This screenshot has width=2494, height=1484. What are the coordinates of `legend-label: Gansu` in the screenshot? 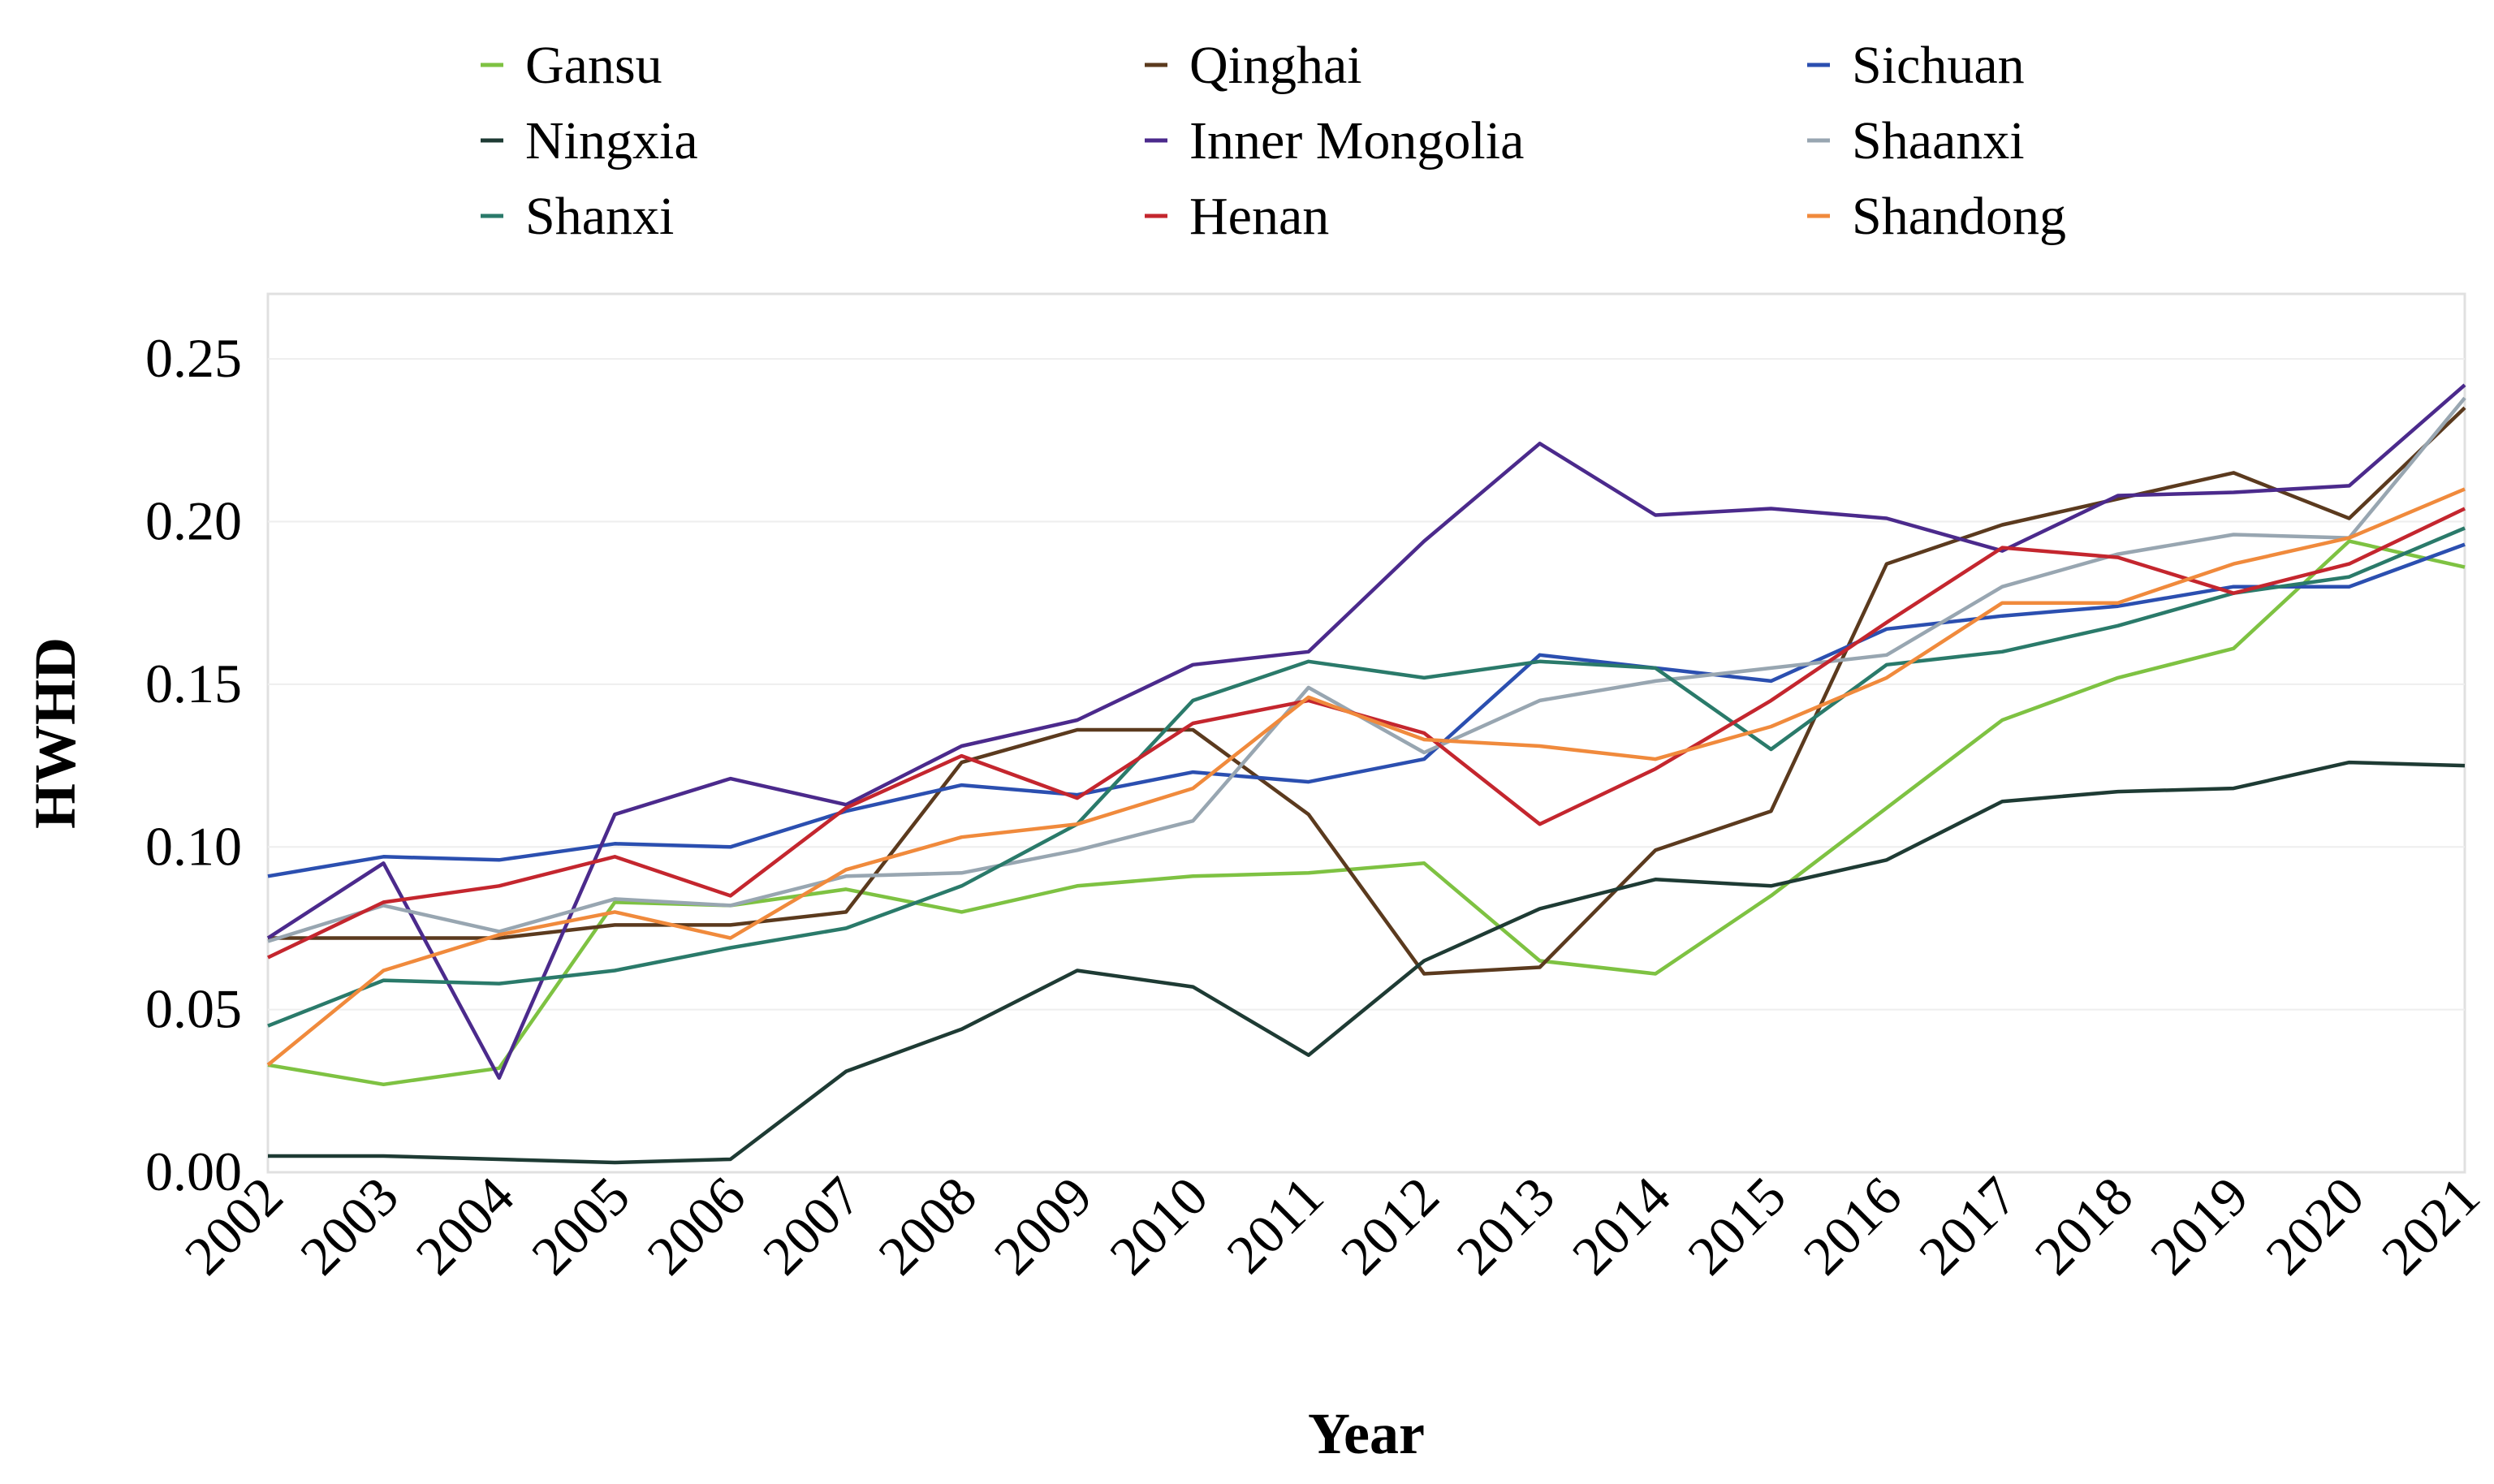 It's located at (593, 65).